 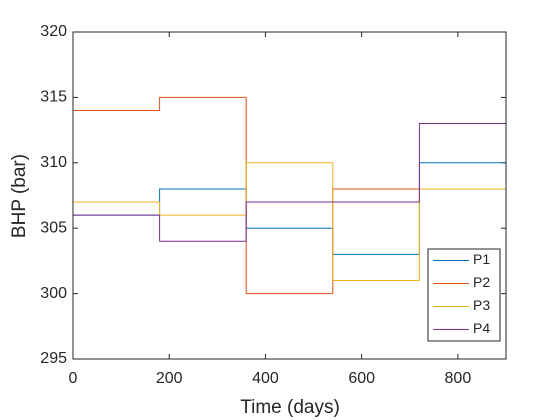 I want to click on legend-label: P3, so click(x=481, y=305).